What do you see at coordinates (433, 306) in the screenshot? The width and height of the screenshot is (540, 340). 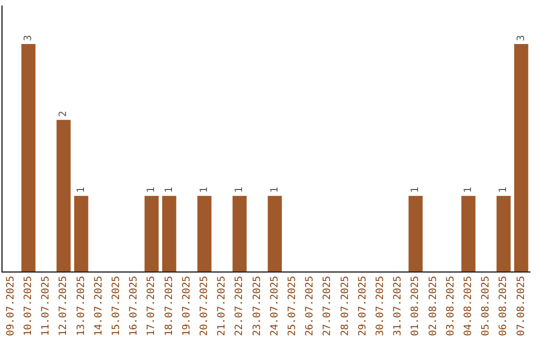 I see `x-tick-label: 02.08.2025` at bounding box center [433, 306].